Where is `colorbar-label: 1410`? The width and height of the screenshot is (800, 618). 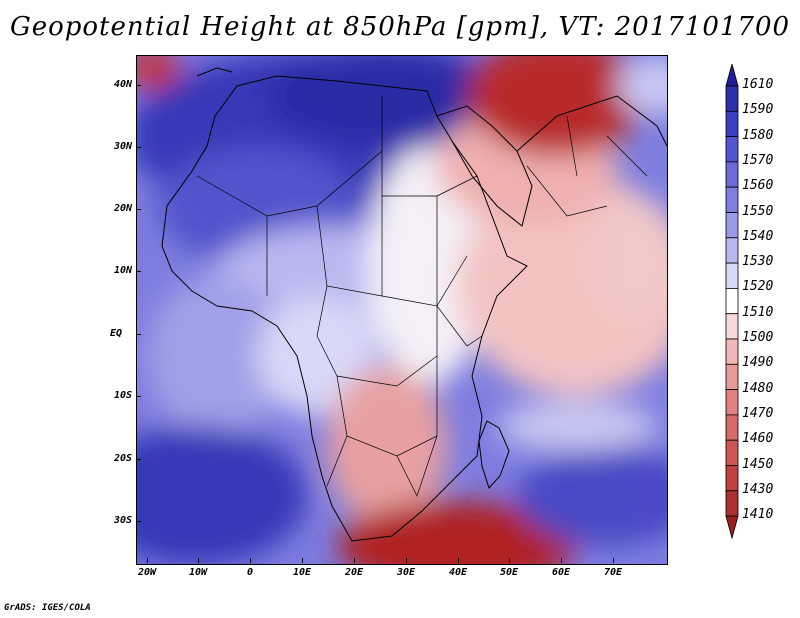
colorbar-label: 1410 is located at coordinates (758, 515).